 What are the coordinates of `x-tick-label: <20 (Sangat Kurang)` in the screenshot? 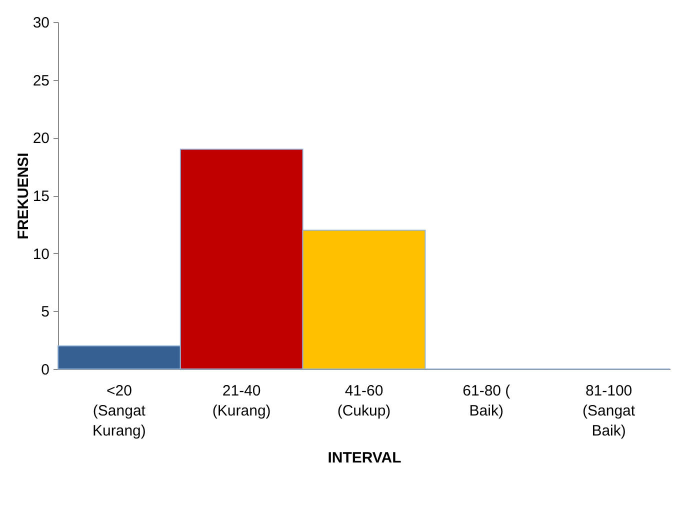 It's located at (119, 411).